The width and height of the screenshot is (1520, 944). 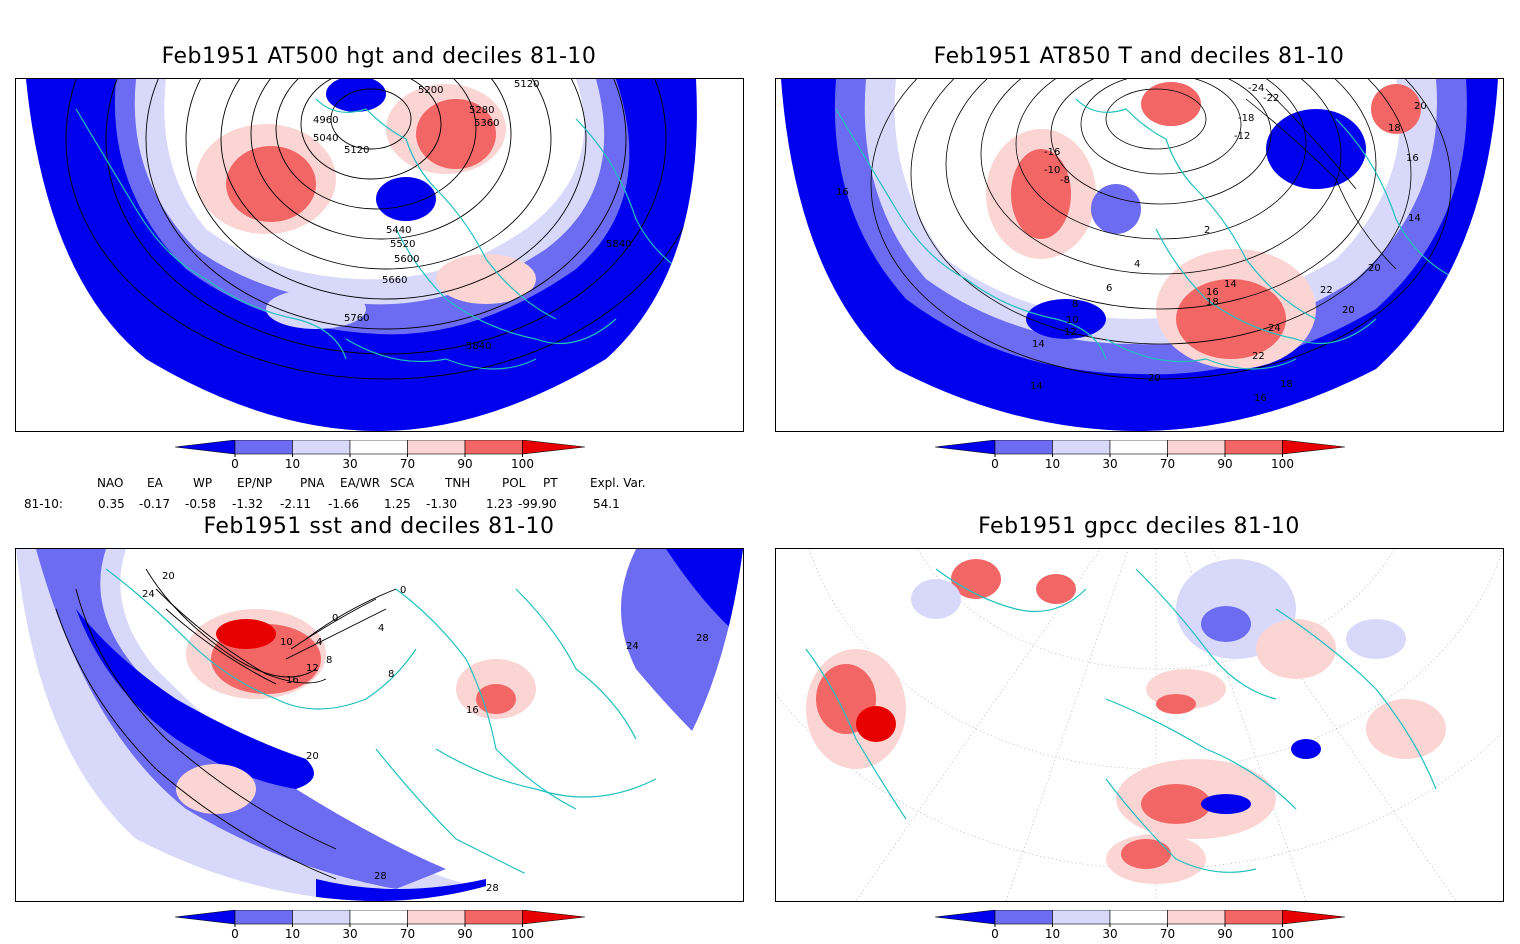 I want to click on index-header-eawr: EA/WR, so click(x=360, y=483).